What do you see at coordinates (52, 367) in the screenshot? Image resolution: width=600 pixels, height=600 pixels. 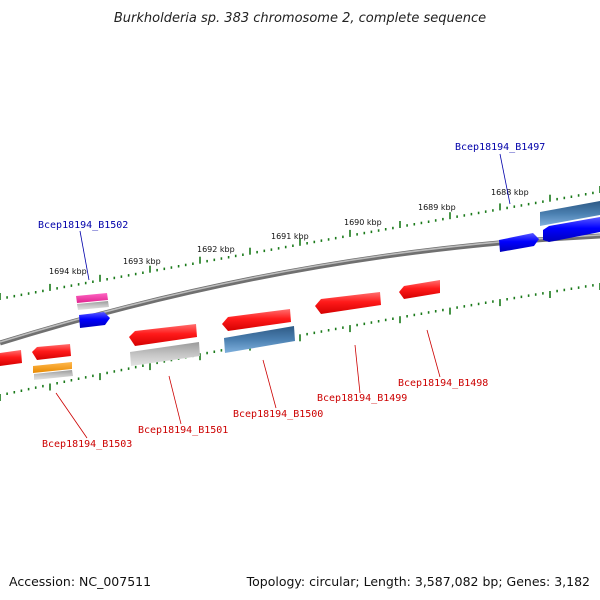 I see `gene-B1503-orange` at bounding box center [52, 367].